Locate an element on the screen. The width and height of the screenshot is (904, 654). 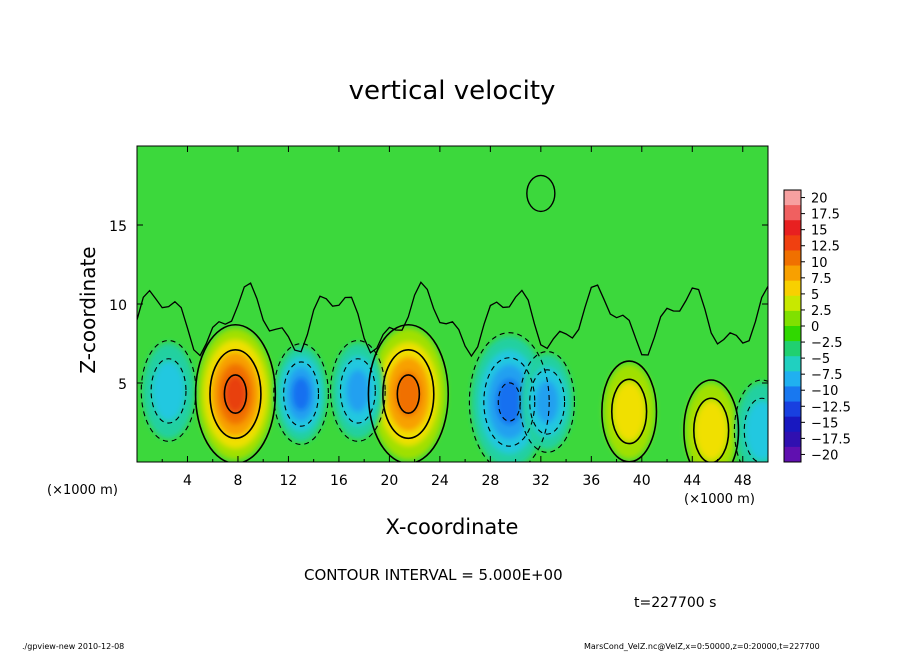
x-tick-label: 20 is located at coordinates (389, 481).